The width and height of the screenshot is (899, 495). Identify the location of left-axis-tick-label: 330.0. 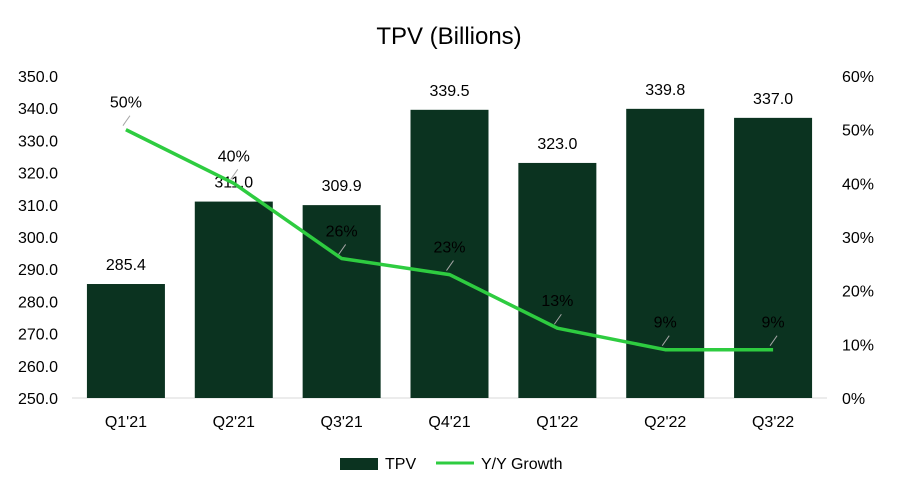
(38, 141).